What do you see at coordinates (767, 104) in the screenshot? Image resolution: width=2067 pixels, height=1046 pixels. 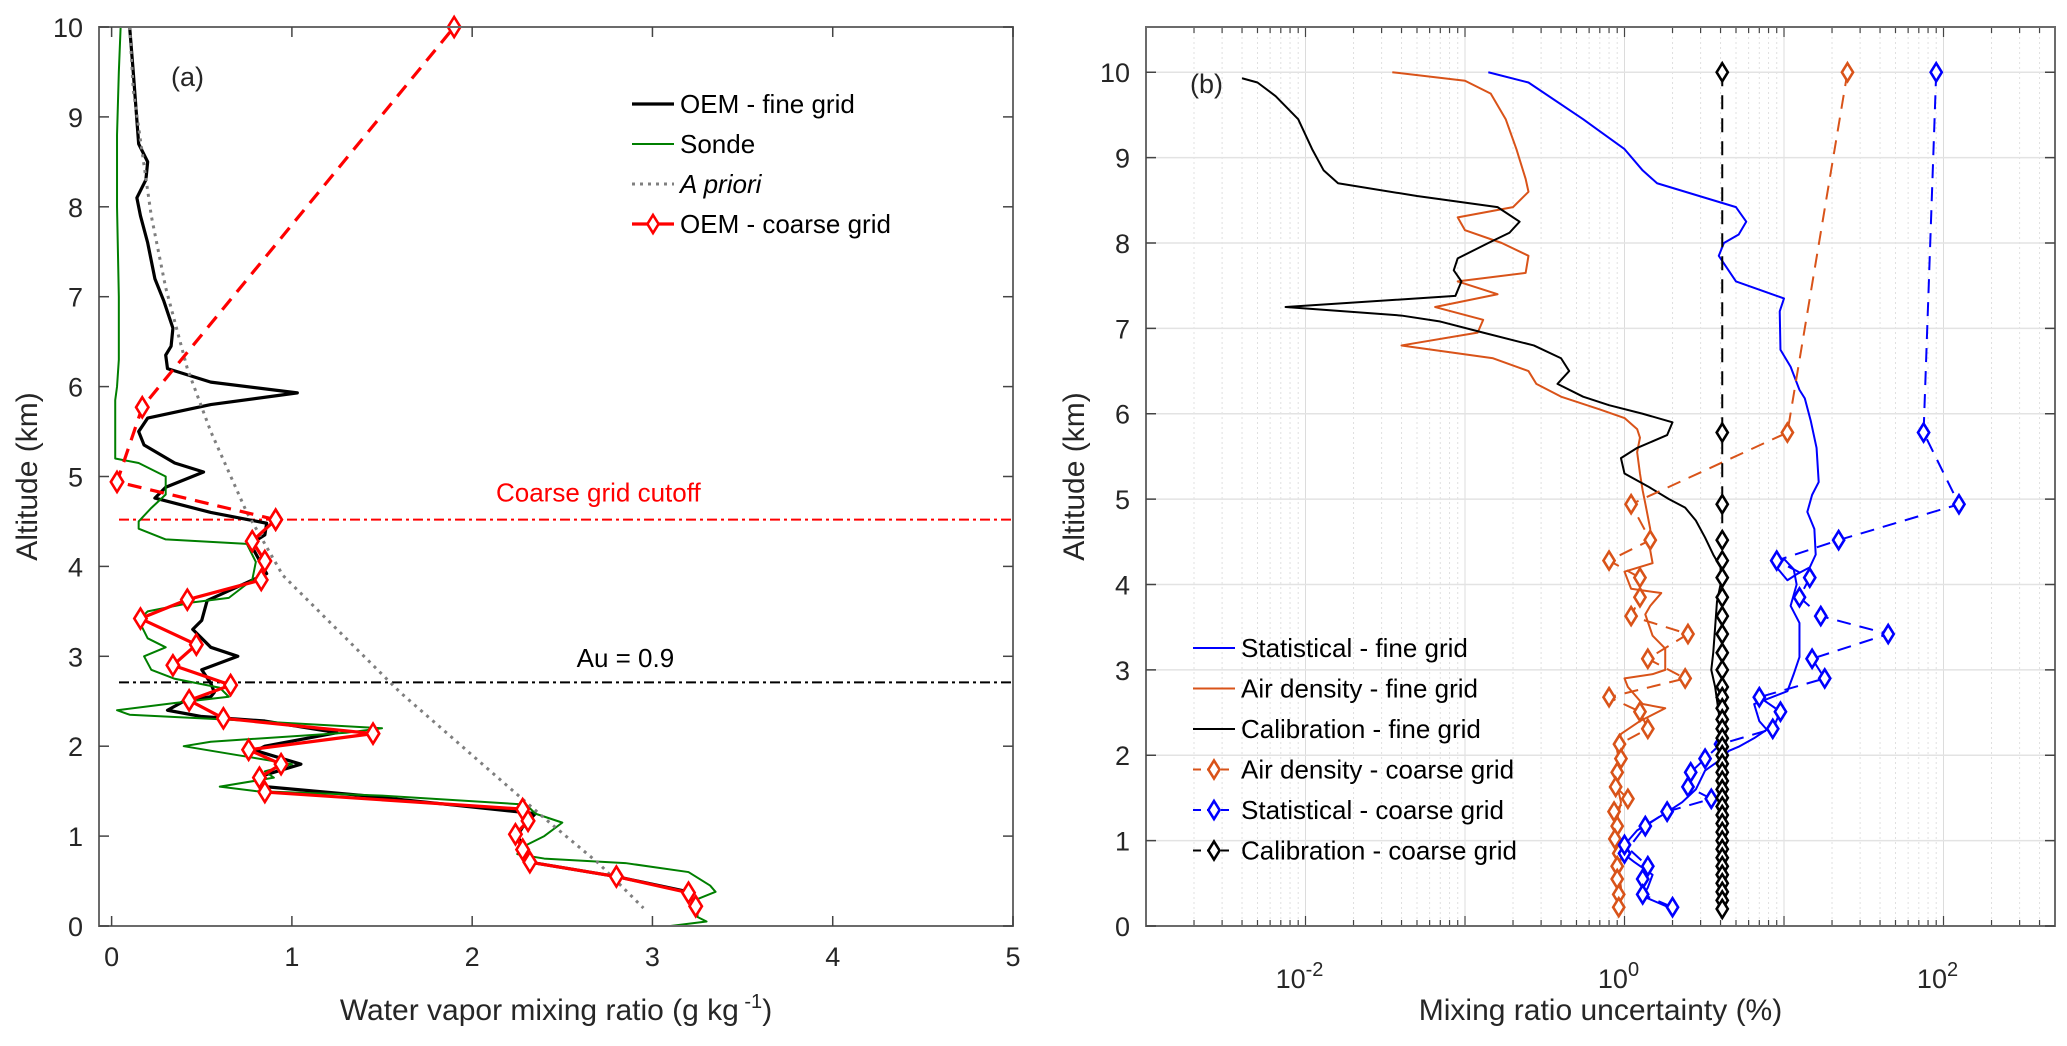 I see `legend-label: OEM - fine grid` at bounding box center [767, 104].